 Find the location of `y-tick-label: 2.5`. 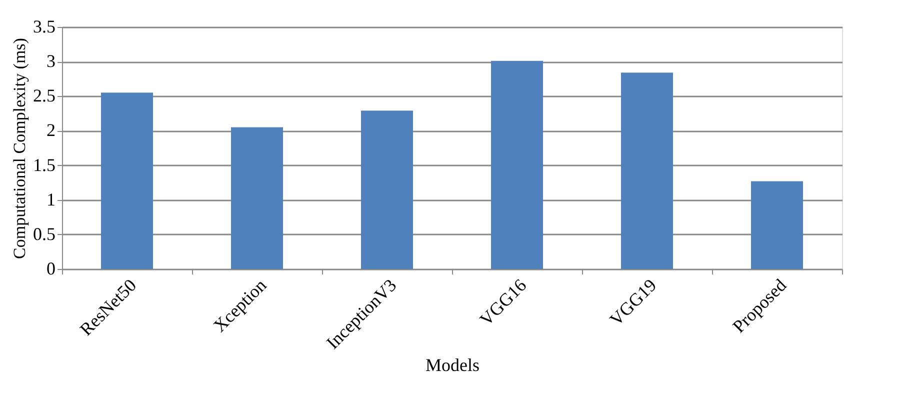

y-tick-label: 2.5 is located at coordinates (44, 96).